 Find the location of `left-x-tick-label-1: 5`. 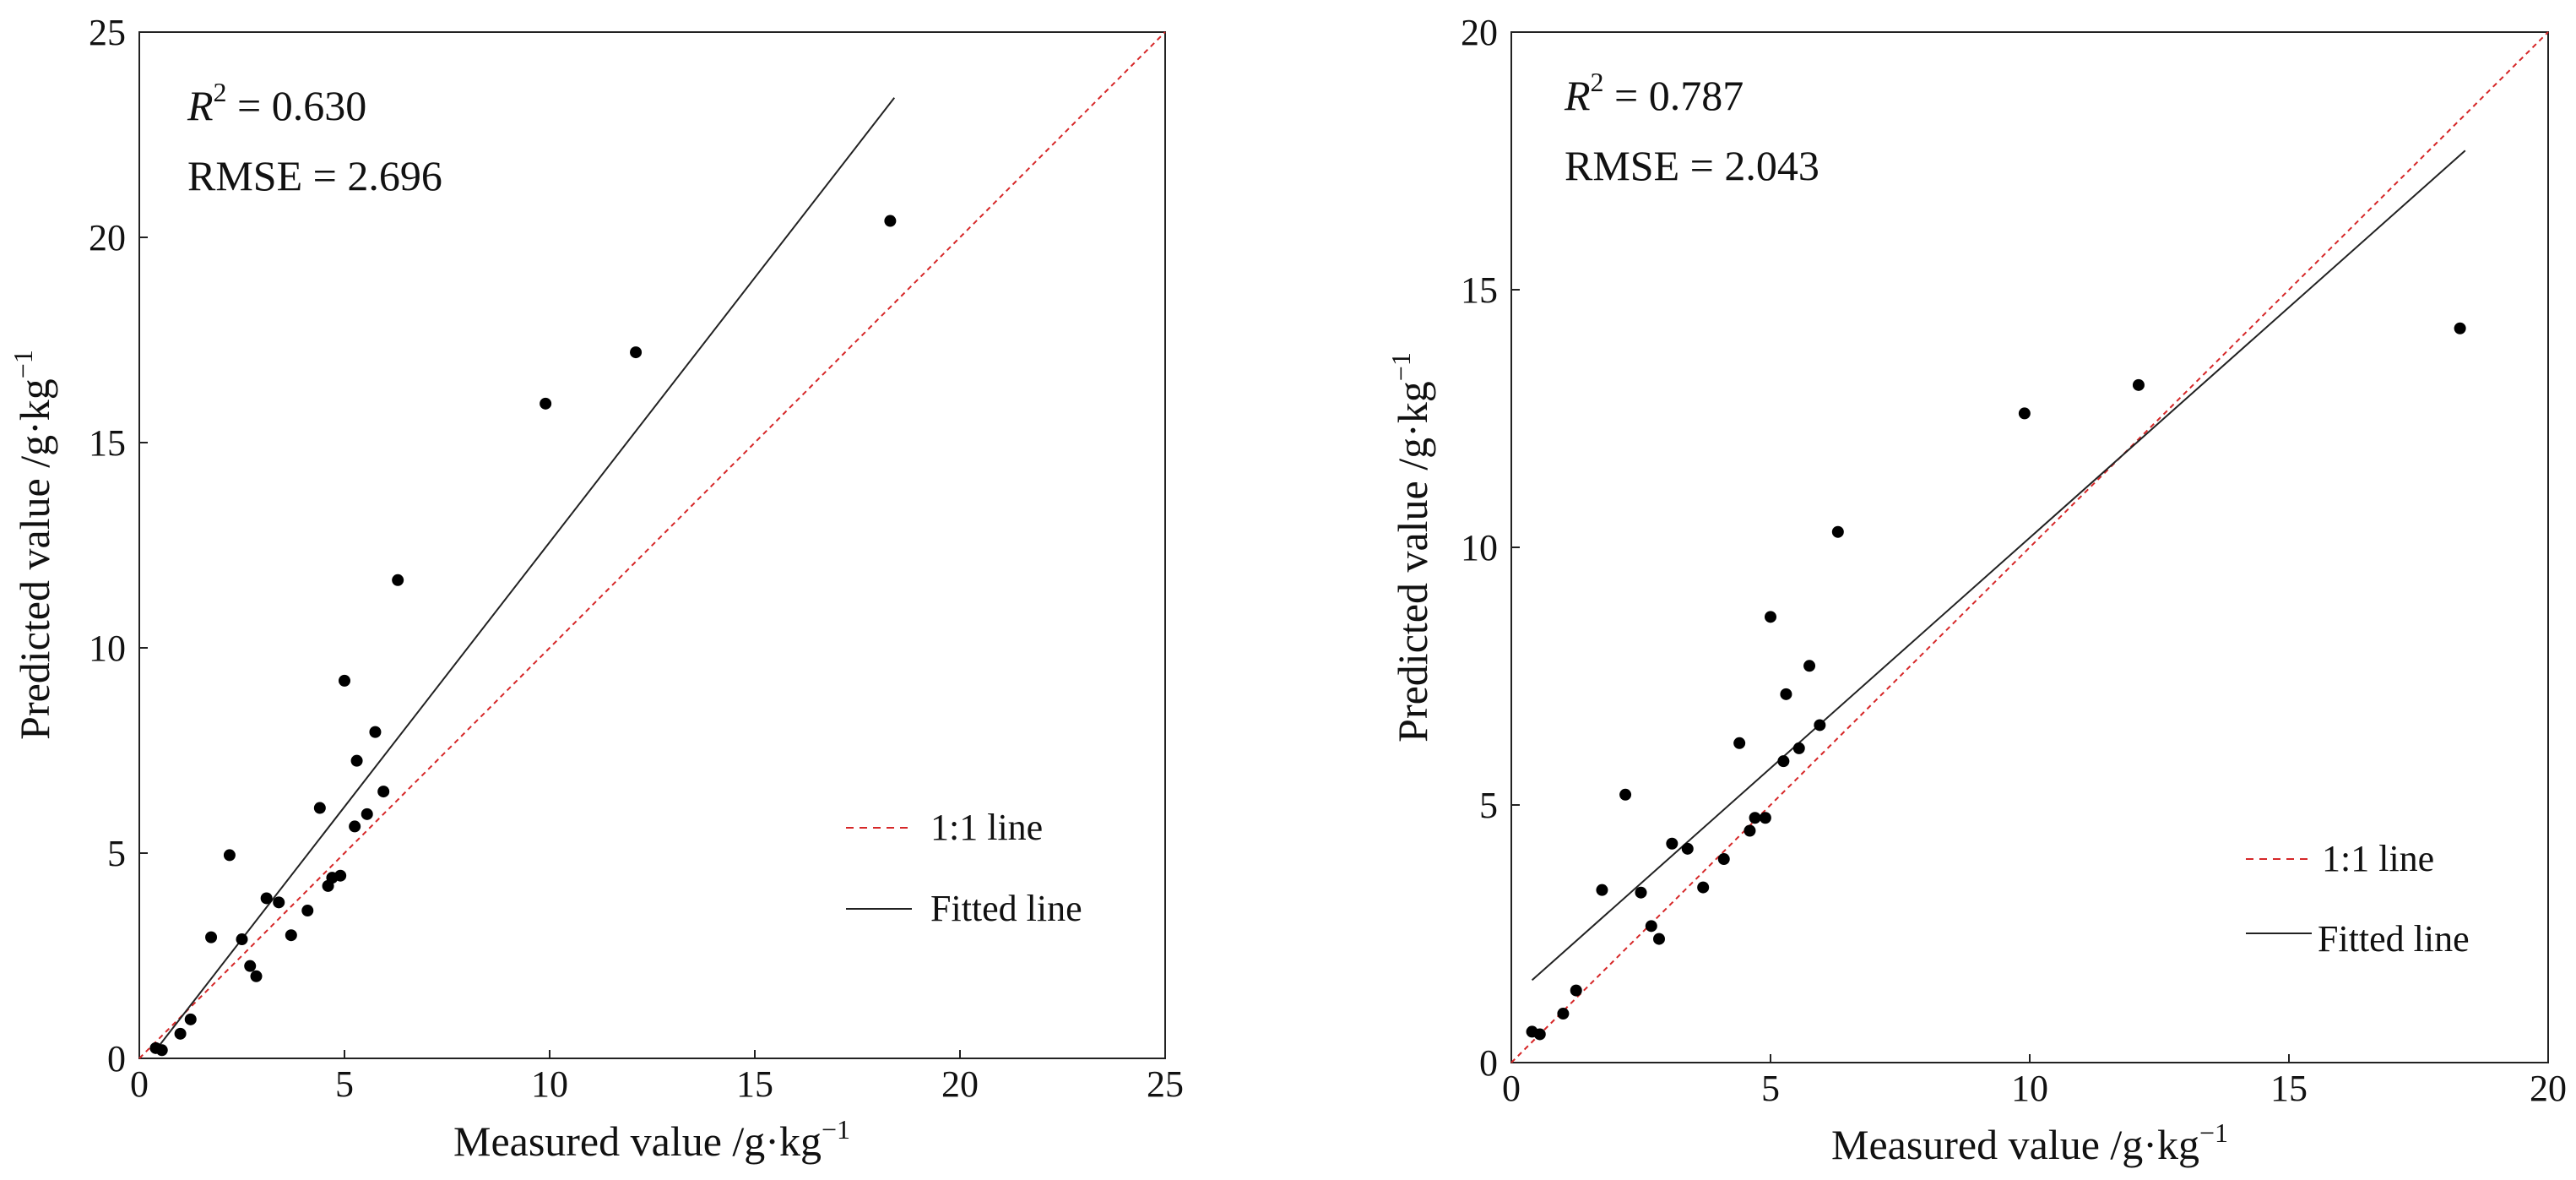

left-x-tick-label-1: 5 is located at coordinates (344, 1084).